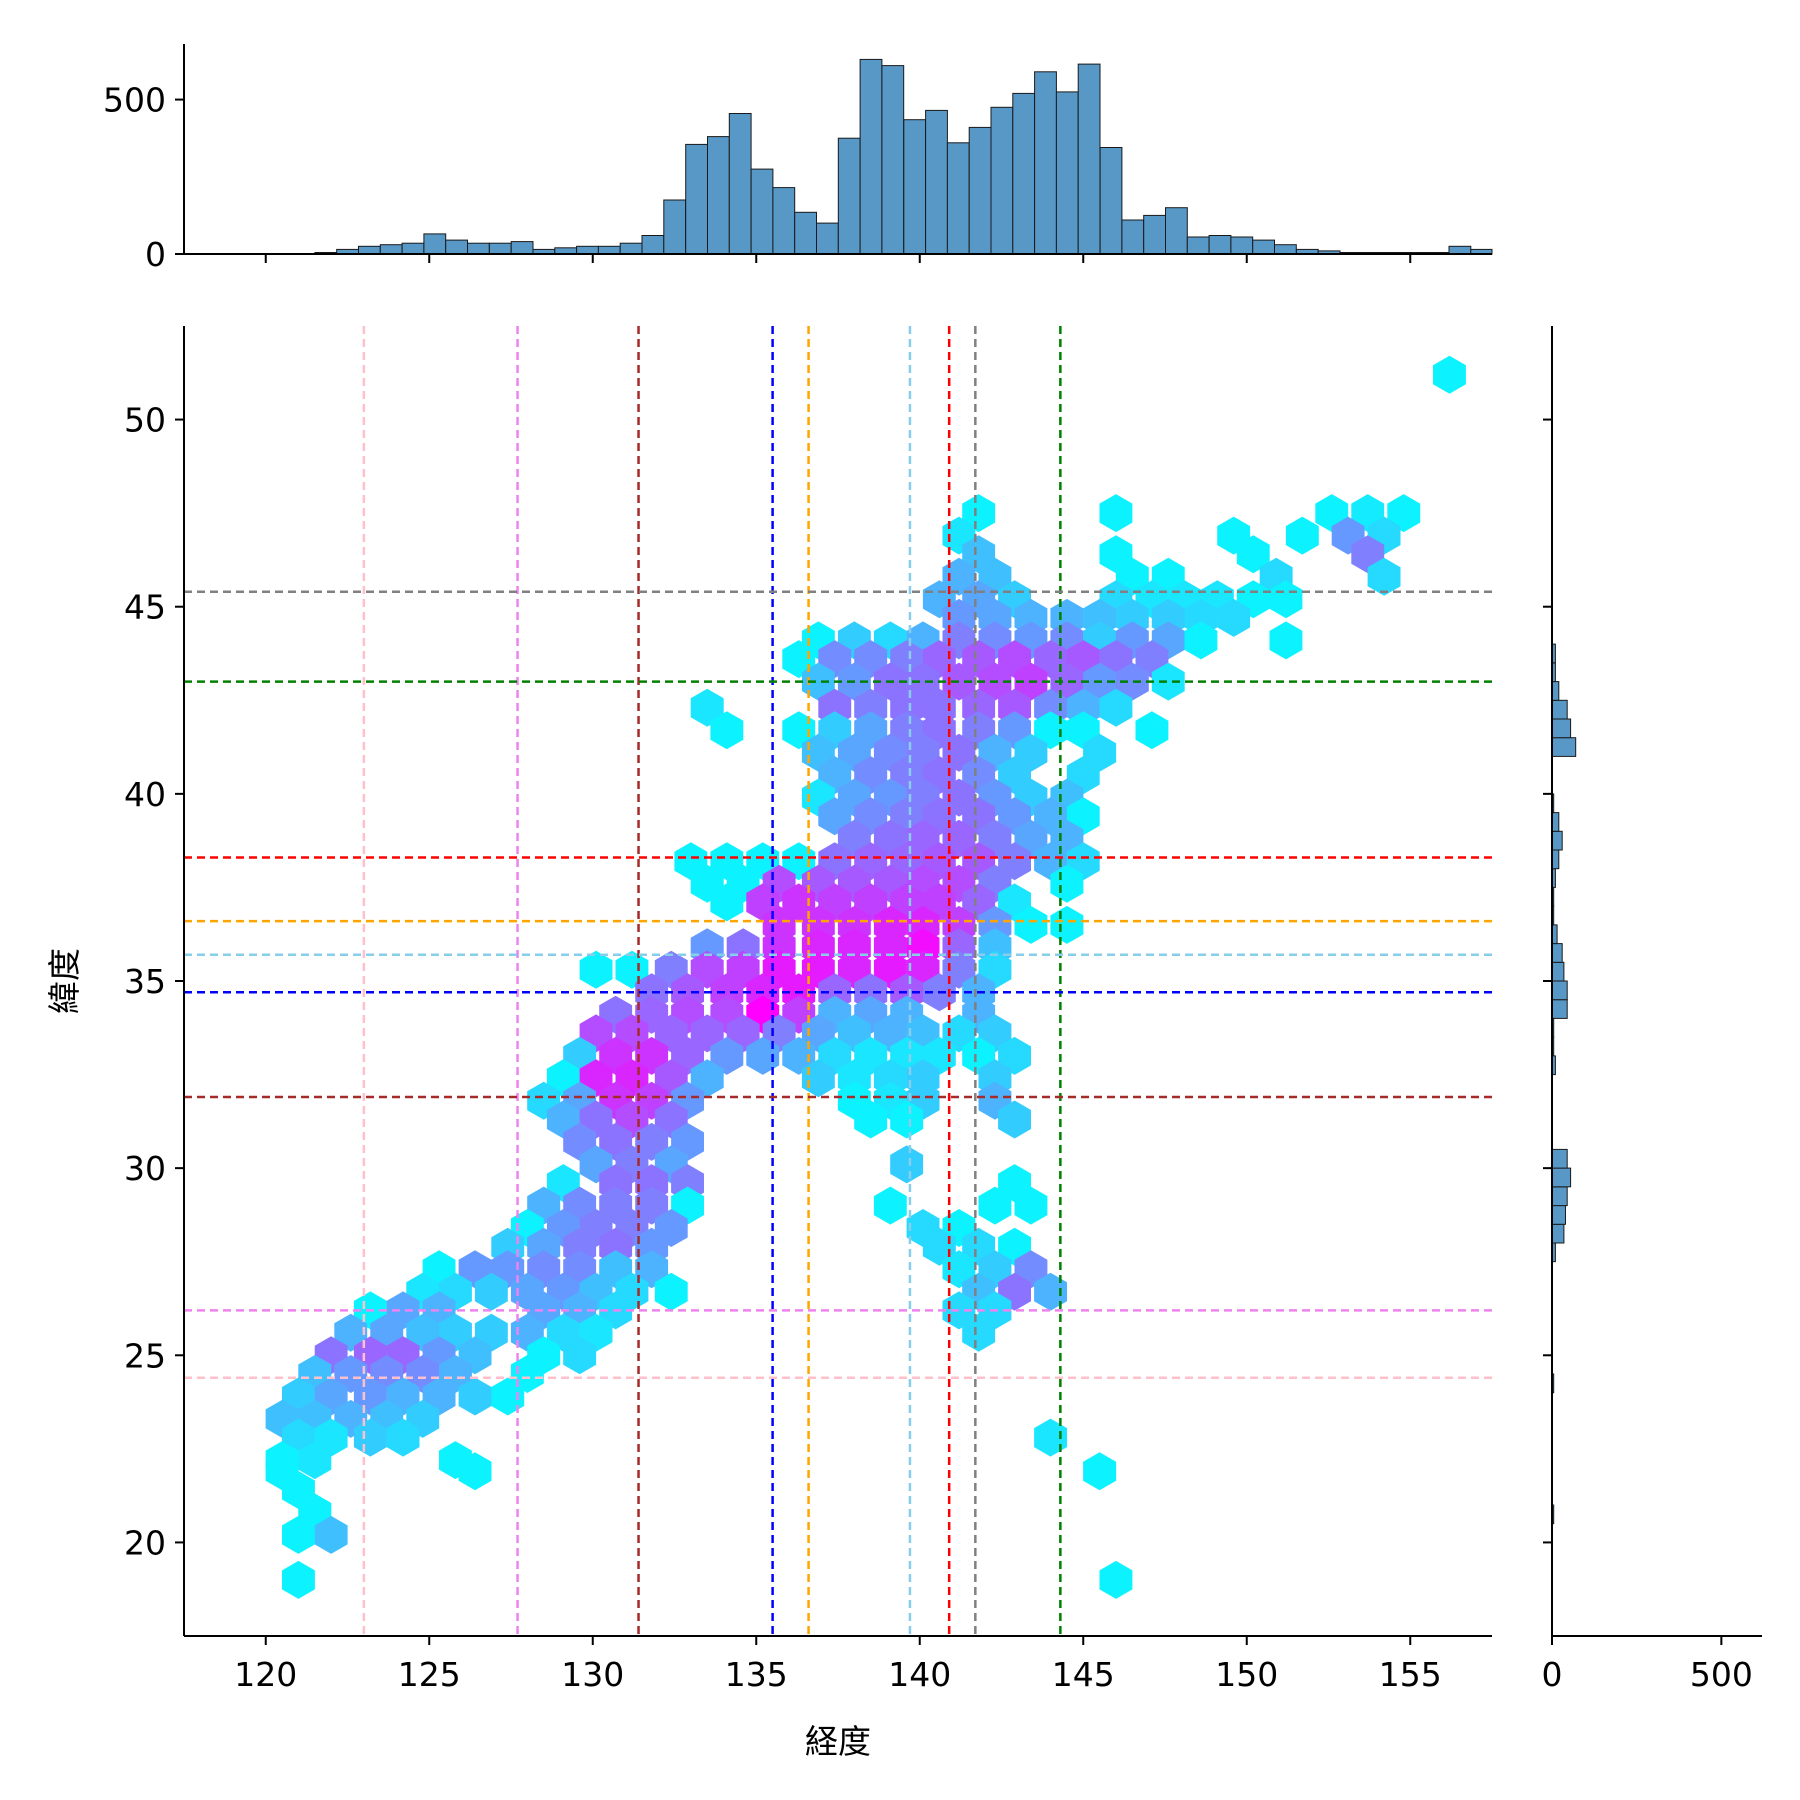 The image size is (1800, 1800). I want to click on x-tick-label-7: 155, so click(1410, 1674).